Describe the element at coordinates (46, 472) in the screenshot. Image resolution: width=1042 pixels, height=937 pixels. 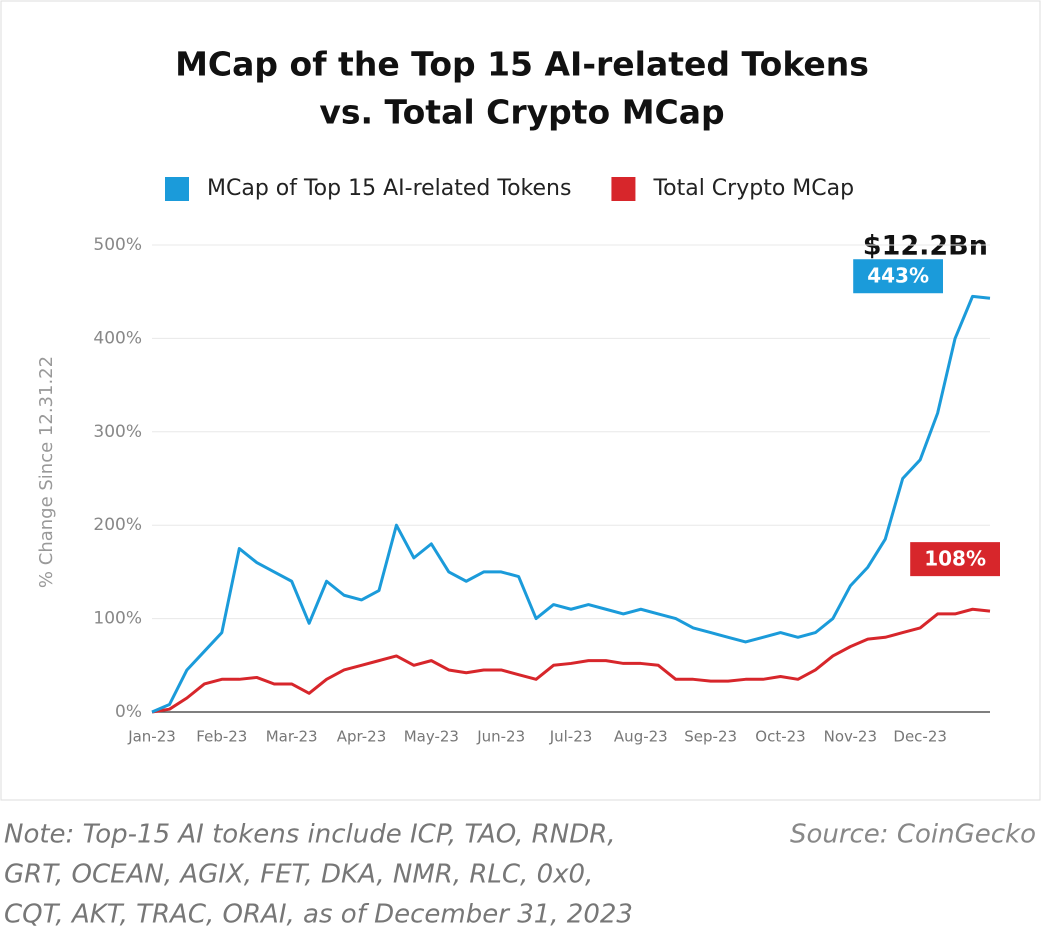
I see `y-axis-label: % Change Since 12.31.22` at that location.